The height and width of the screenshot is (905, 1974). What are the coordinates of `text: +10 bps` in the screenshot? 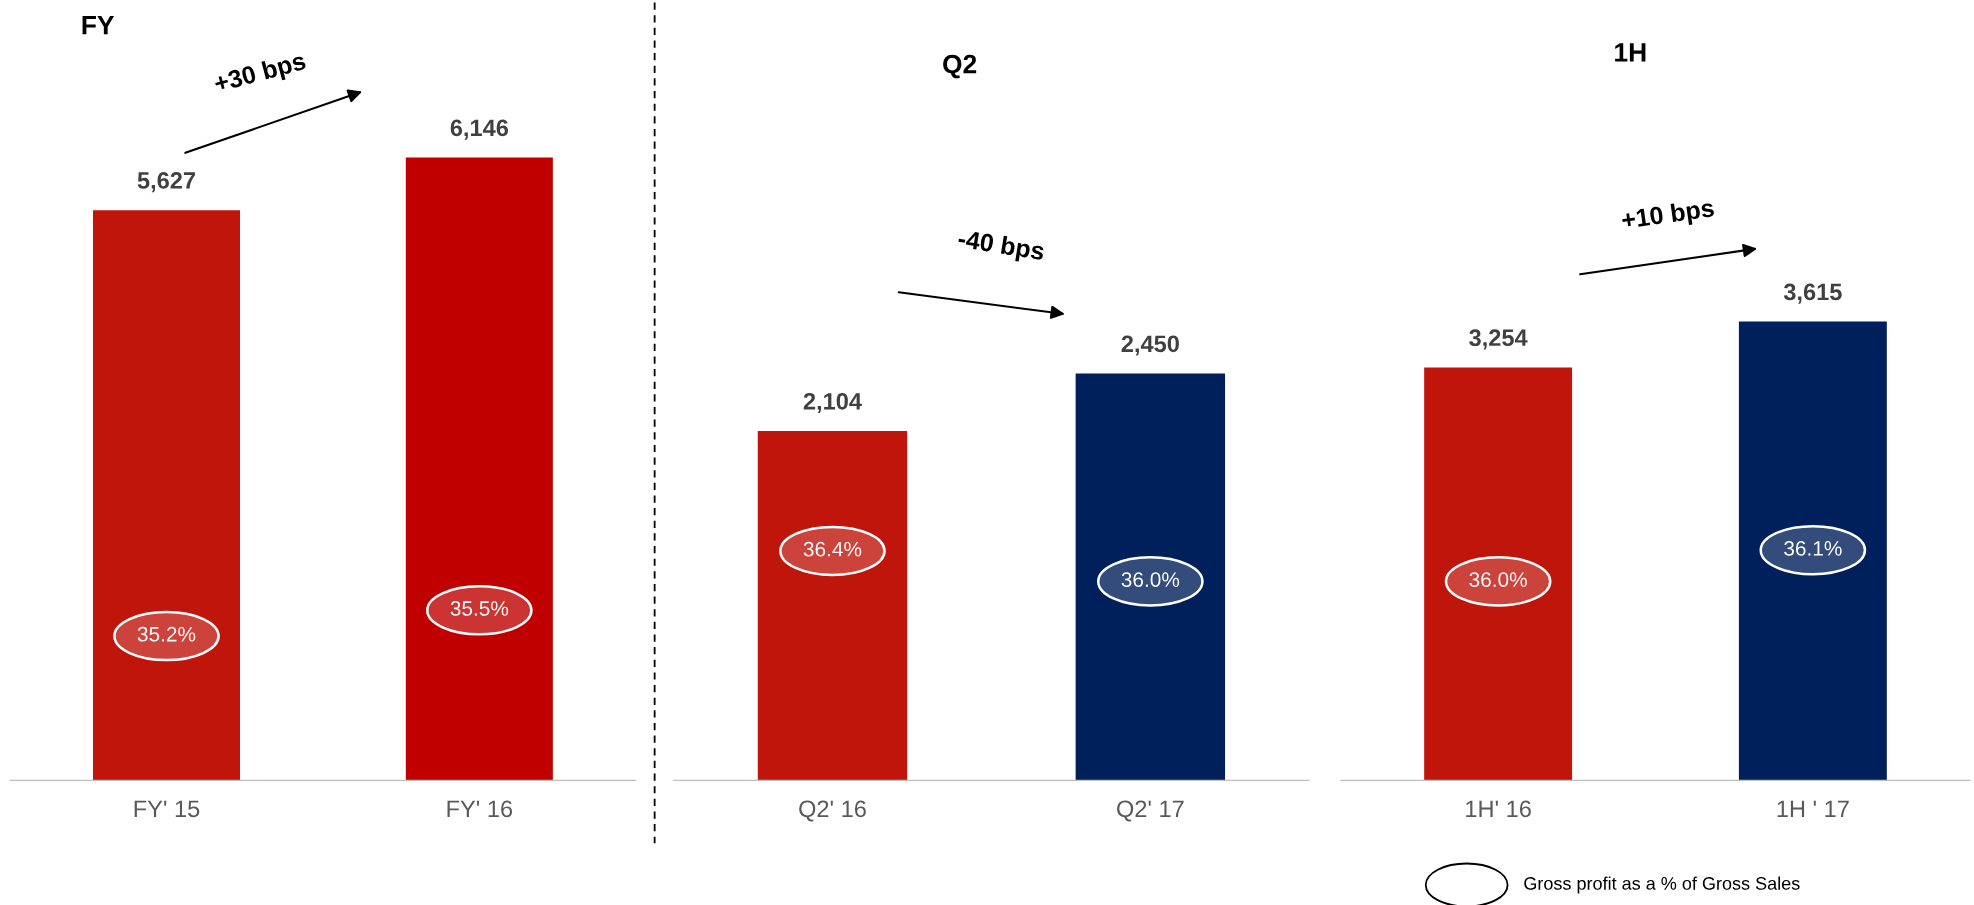 It's located at (1668, 216).